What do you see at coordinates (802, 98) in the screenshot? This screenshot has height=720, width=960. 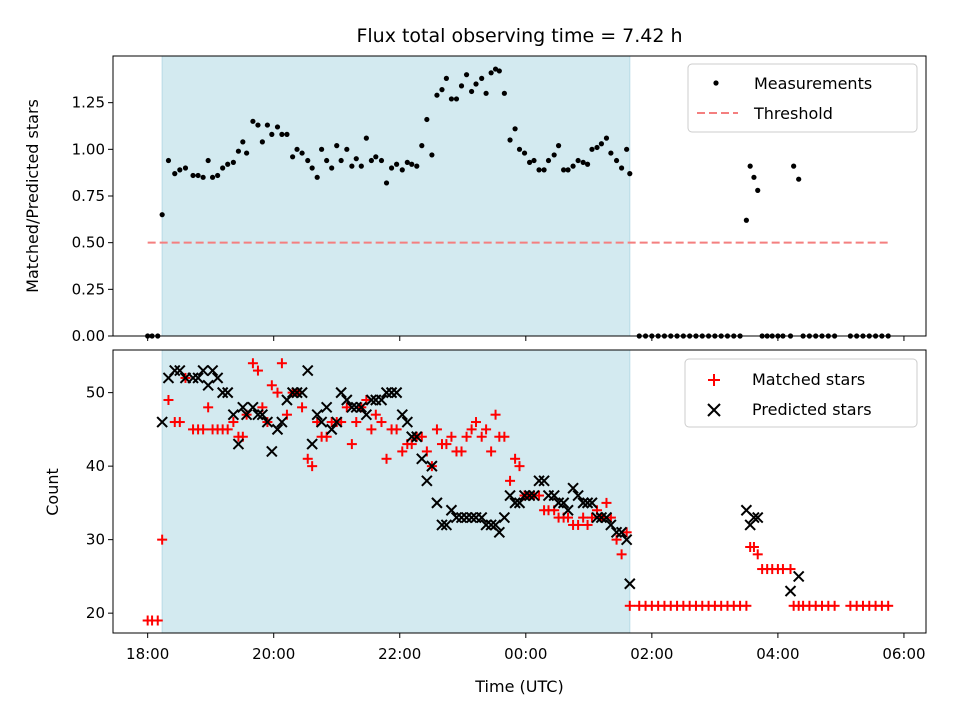 I see `ratio-legend-box` at bounding box center [802, 98].